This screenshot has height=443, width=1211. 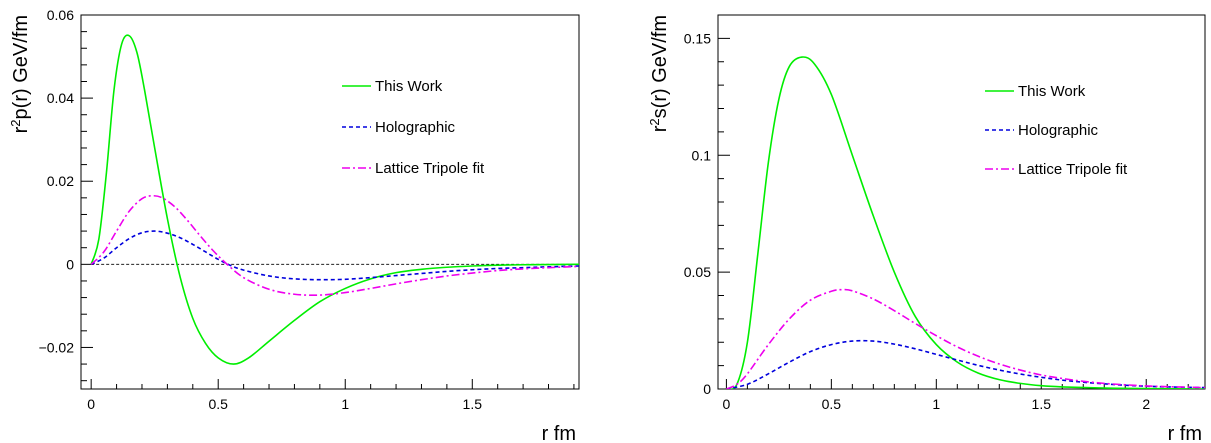 What do you see at coordinates (21, 67) in the screenshot?
I see `y-axis-title-rest: p(r) GeV/fm` at bounding box center [21, 67].